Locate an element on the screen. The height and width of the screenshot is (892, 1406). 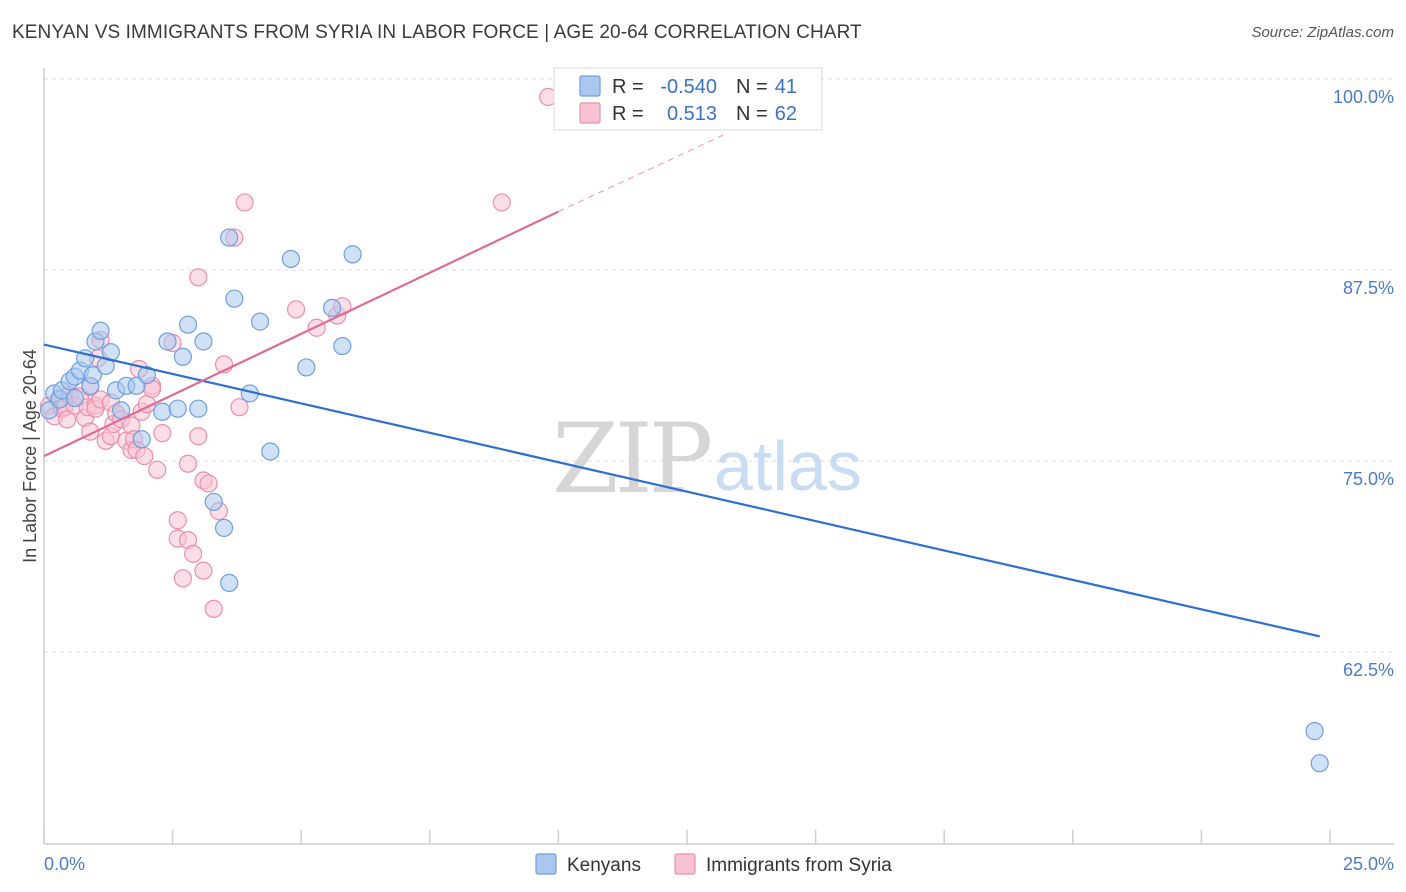
trend-line-syria is located at coordinates (301, 334).